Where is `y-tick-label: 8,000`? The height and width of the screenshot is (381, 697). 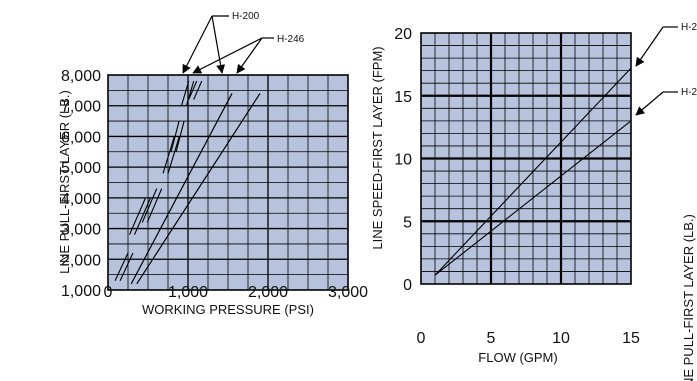
y-tick-label: 8,000 is located at coordinates (81, 76).